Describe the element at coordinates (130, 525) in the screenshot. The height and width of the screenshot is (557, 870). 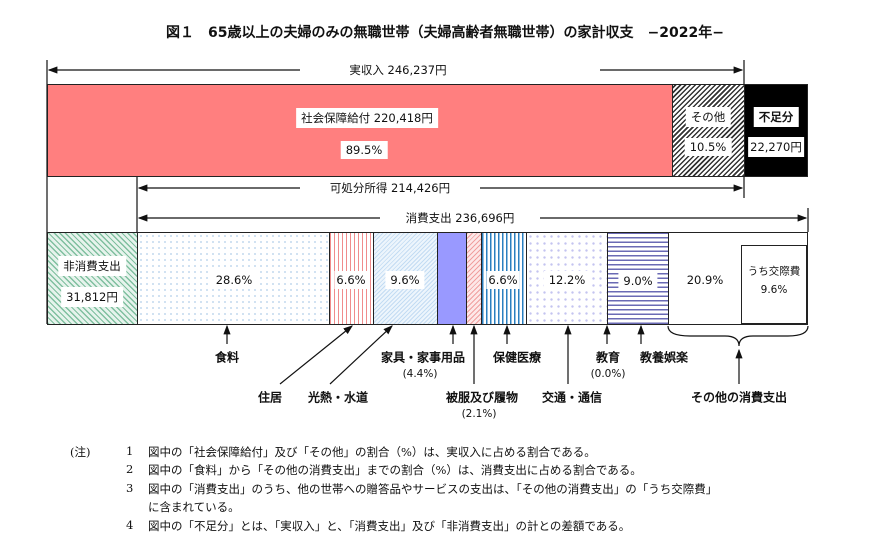
I see `note-num: 4` at that location.